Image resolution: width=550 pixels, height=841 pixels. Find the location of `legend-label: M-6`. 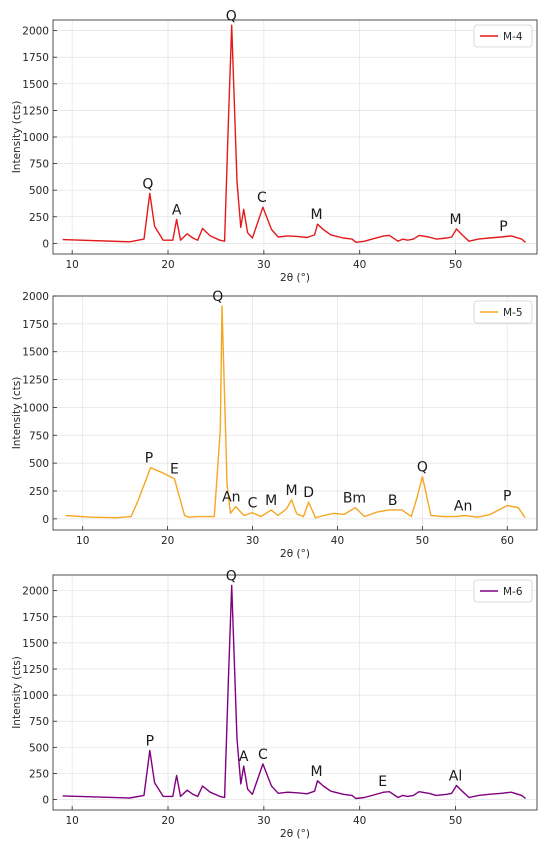

legend-label: M-6 is located at coordinates (513, 592).